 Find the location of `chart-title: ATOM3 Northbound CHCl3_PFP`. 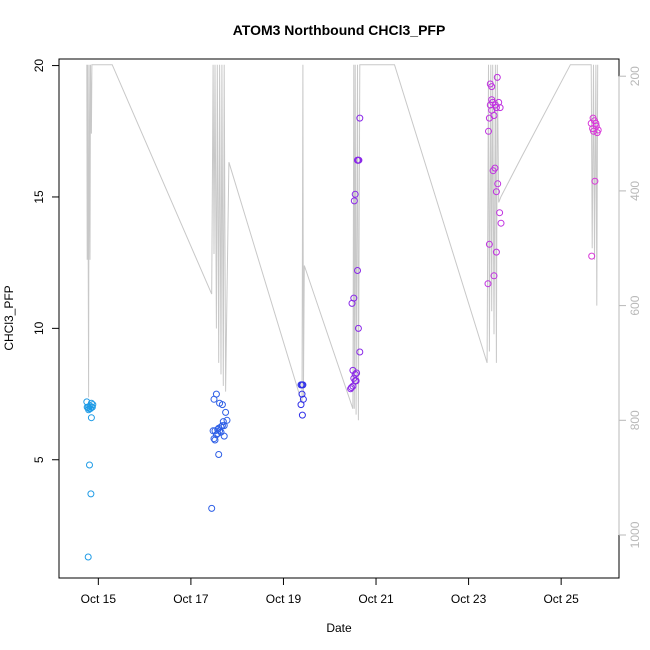

chart-title: ATOM3 Northbound CHCl3_PFP is located at coordinates (339, 30).